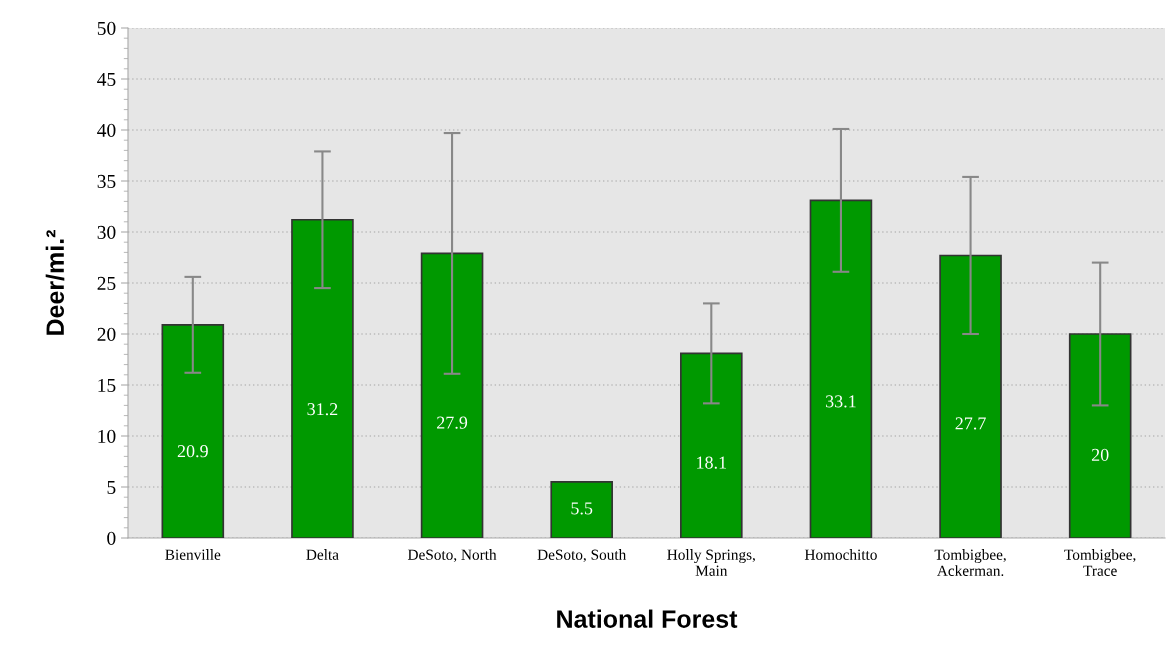  Describe the element at coordinates (841, 401) in the screenshot. I see `data-label: 33.1` at that location.